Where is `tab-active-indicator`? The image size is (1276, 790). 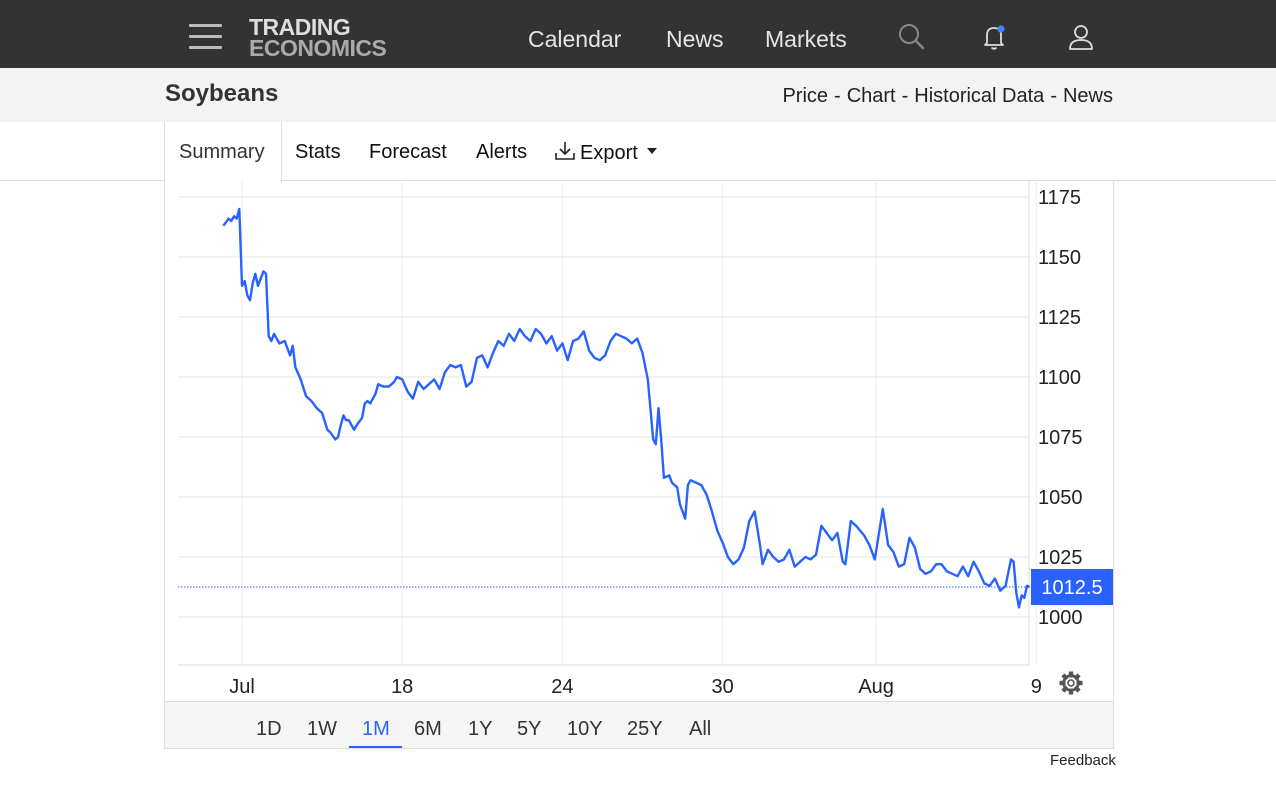
tab-active-indicator is located at coordinates (223, 152).